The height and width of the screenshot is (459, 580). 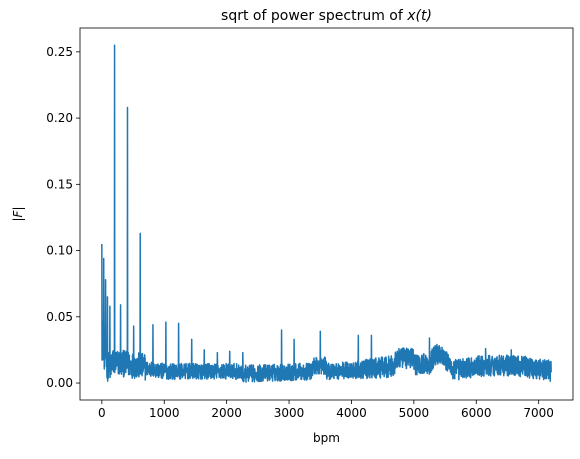 I want to click on chart-title-text: sqrt of power spectrum of, so click(x=314, y=16).